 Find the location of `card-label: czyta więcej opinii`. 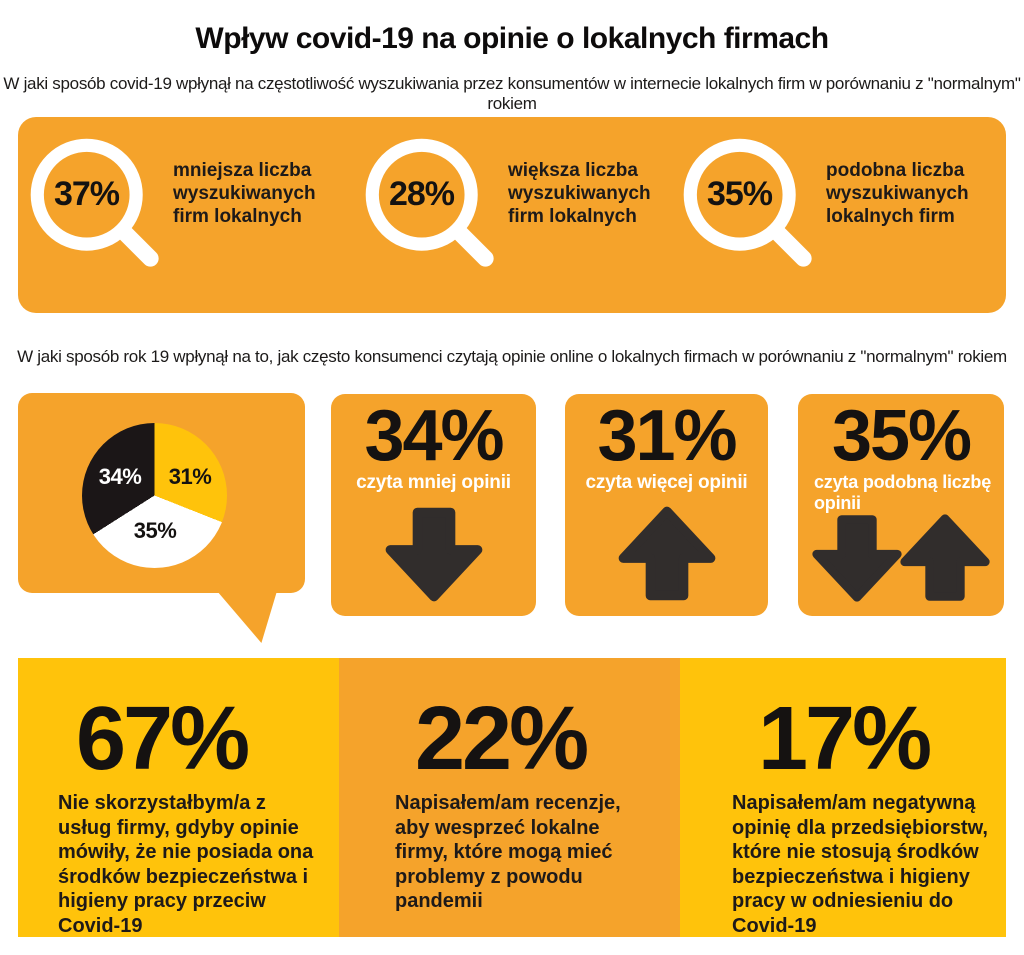

card-label: czyta więcej opinii is located at coordinates (666, 482).